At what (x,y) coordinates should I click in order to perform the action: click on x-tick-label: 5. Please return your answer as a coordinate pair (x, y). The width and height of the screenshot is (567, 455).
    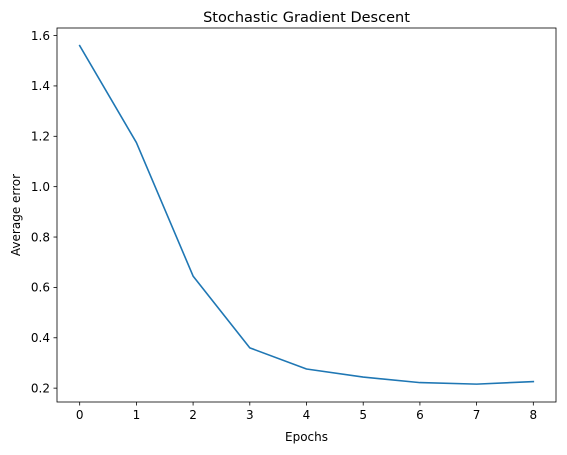
    Looking at the image, I should click on (363, 415).